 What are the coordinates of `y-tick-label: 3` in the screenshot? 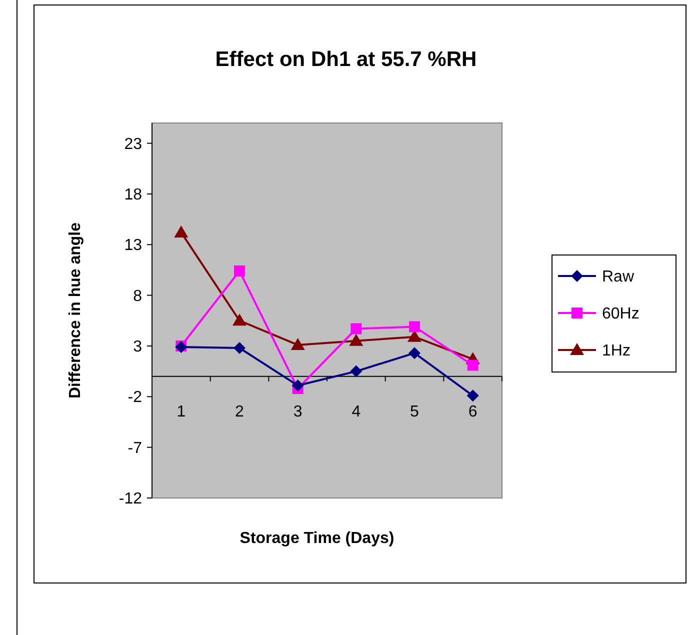 It's located at (137, 347).